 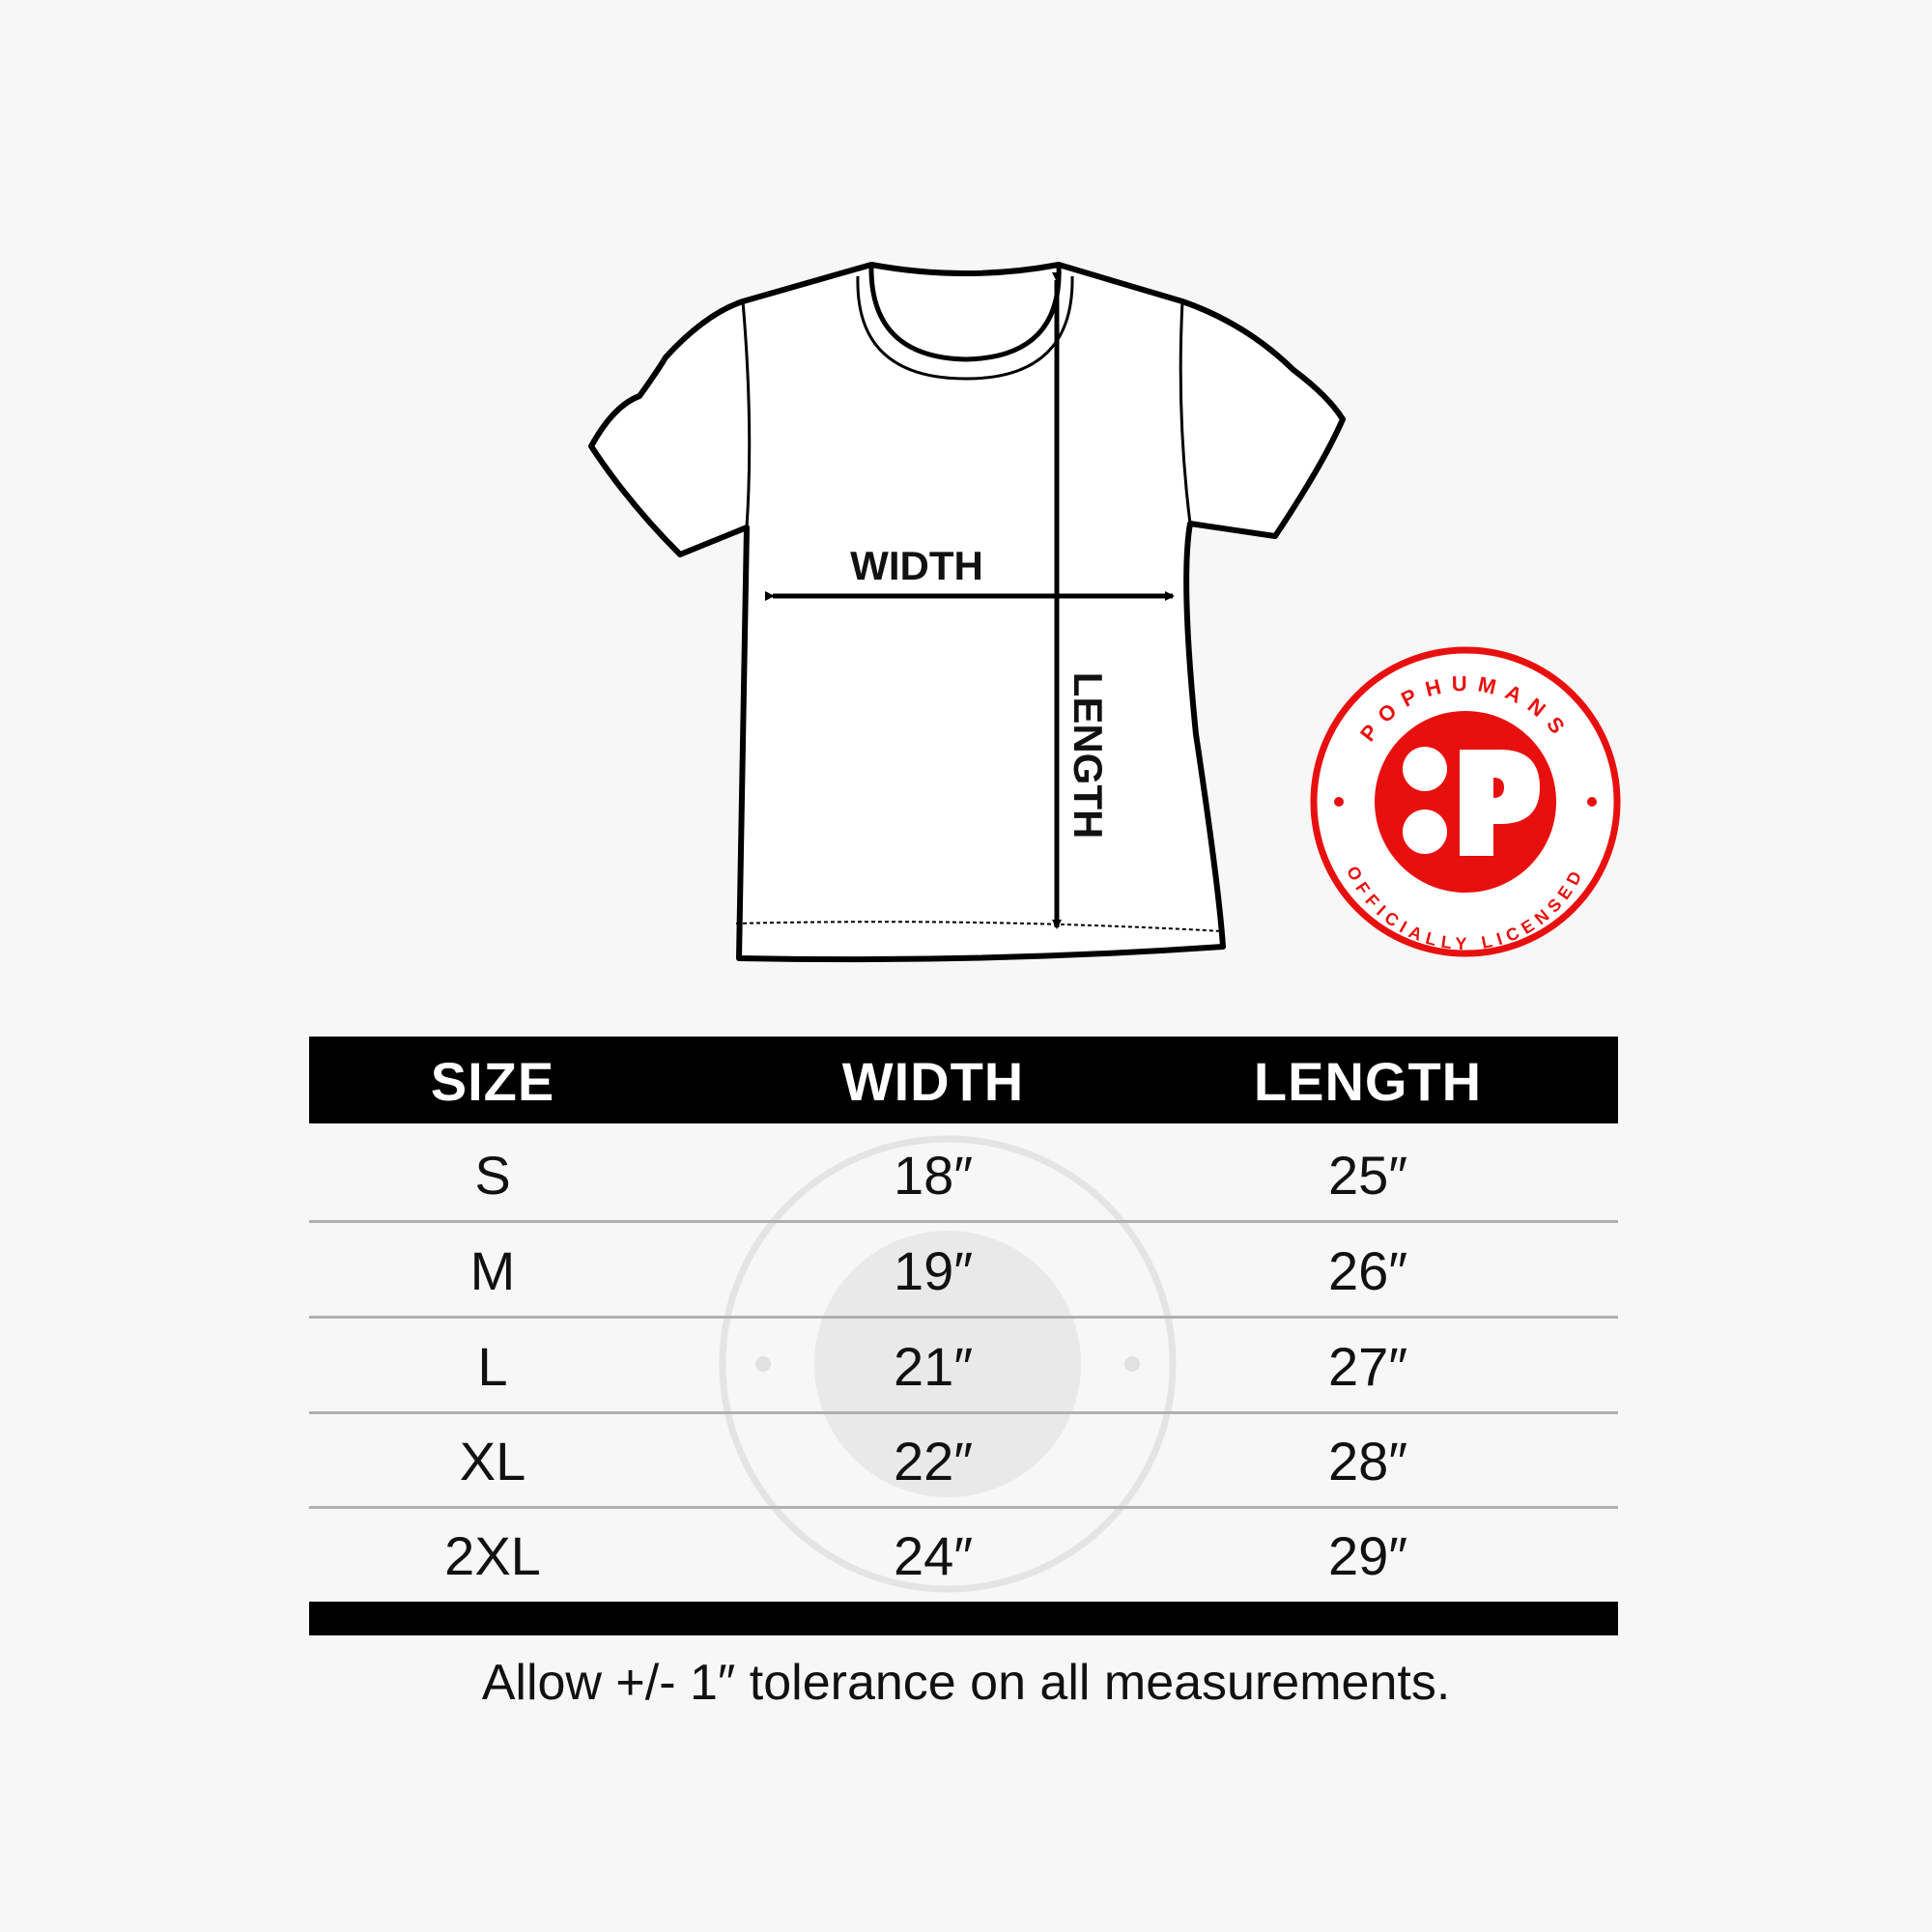 I want to click on width-cell: 24″, so click(x=933, y=1555).